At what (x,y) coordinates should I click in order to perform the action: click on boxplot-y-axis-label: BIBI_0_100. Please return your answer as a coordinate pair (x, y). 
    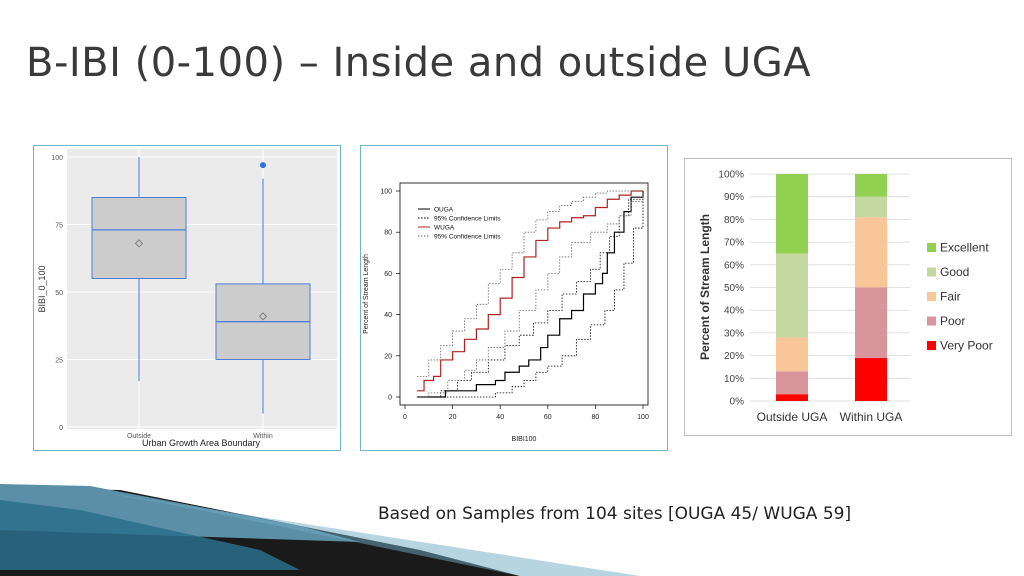
    Looking at the image, I should click on (42, 288).